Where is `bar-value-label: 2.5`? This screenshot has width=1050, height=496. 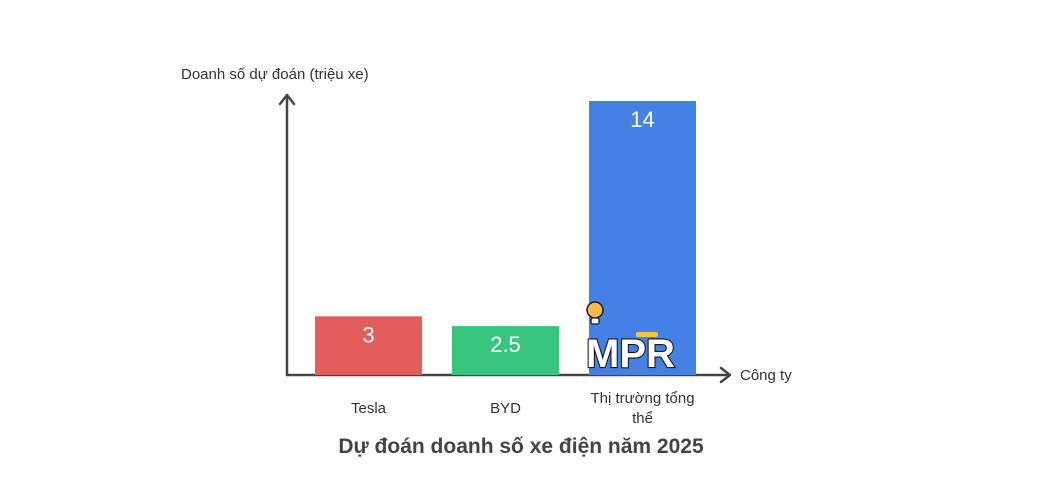
bar-value-label: 2.5 is located at coordinates (505, 344).